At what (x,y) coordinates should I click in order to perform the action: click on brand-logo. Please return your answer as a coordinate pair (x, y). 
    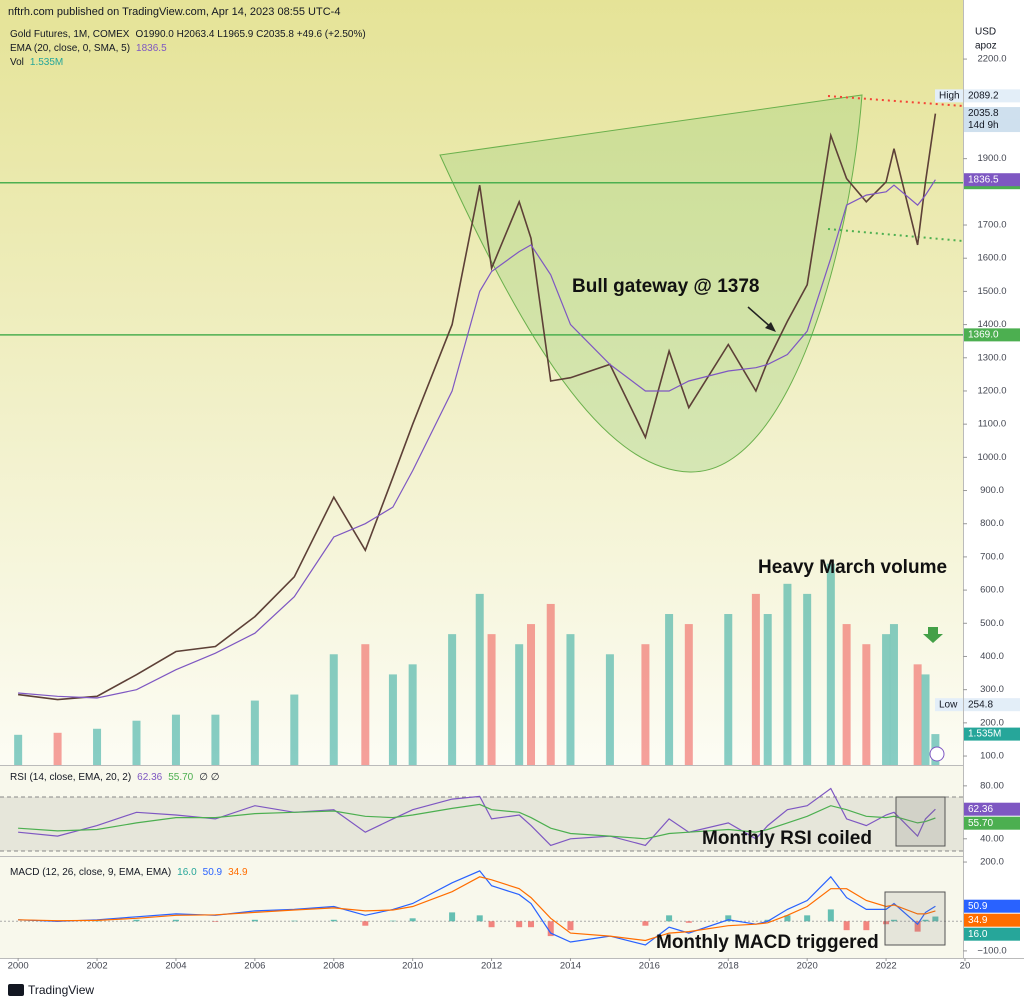
    Looking at the image, I should click on (16, 990).